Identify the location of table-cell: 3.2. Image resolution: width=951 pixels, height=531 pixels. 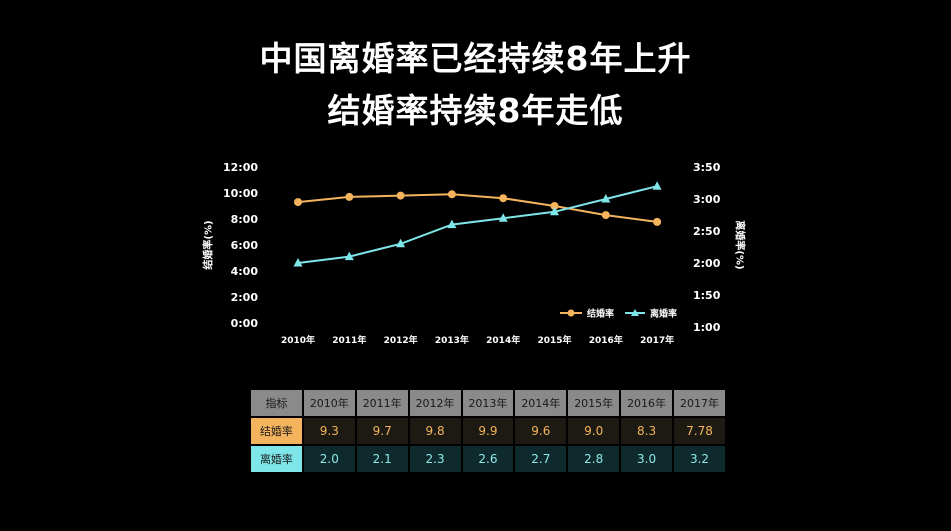
(699, 459).